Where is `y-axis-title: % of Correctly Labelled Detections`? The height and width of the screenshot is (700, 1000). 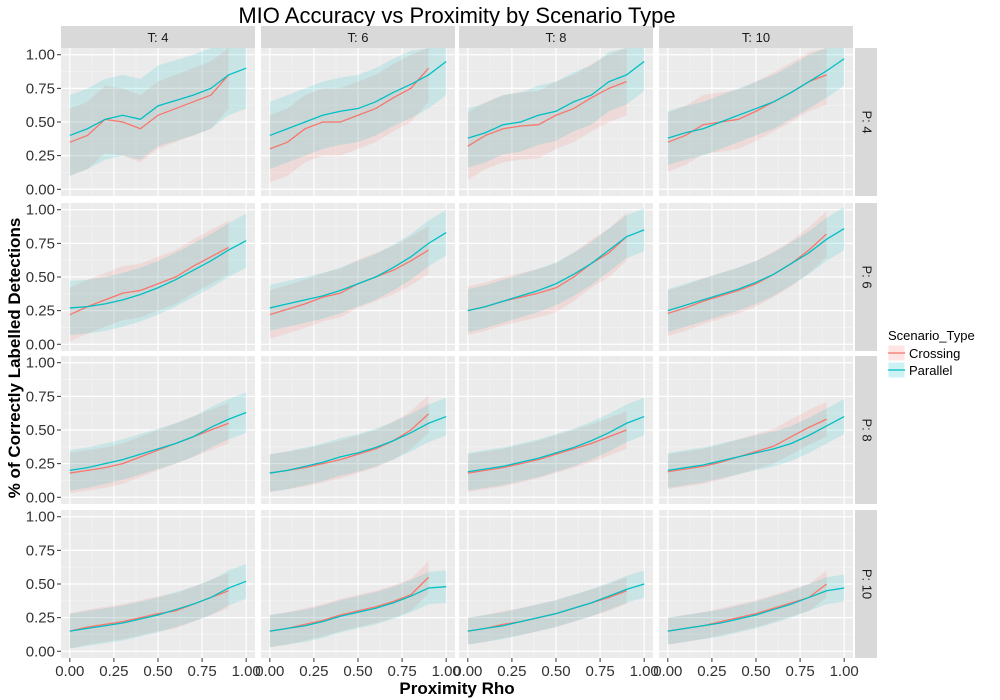
y-axis-title: % of Correctly Labelled Detections is located at coordinates (14, 358).